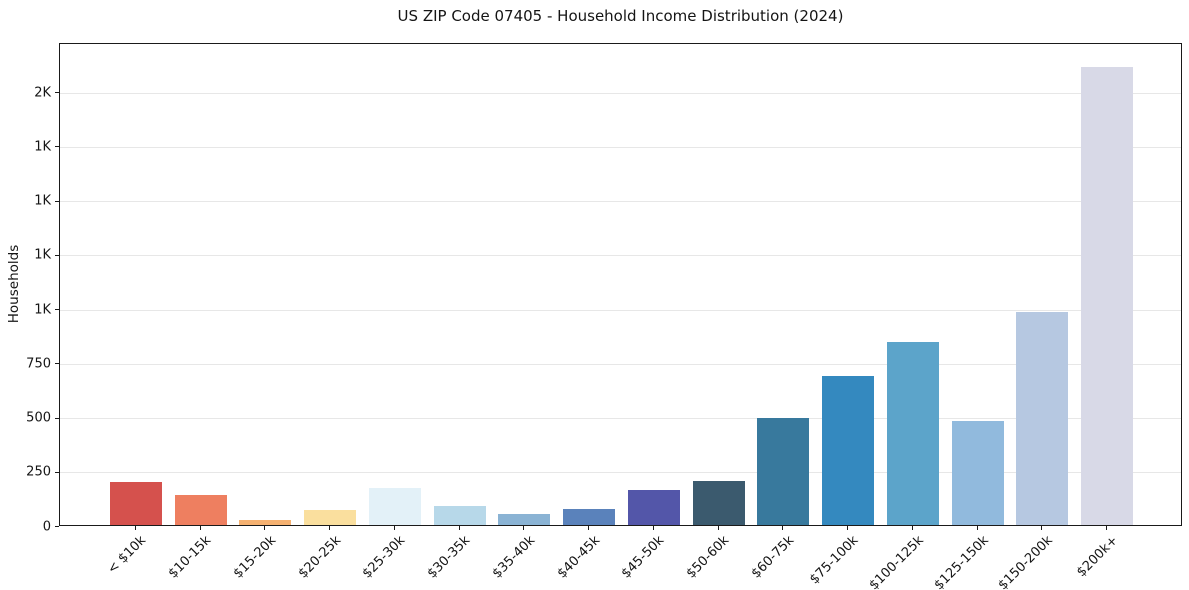  I want to click on x-tick-label: $125-150k, so click(961, 561).